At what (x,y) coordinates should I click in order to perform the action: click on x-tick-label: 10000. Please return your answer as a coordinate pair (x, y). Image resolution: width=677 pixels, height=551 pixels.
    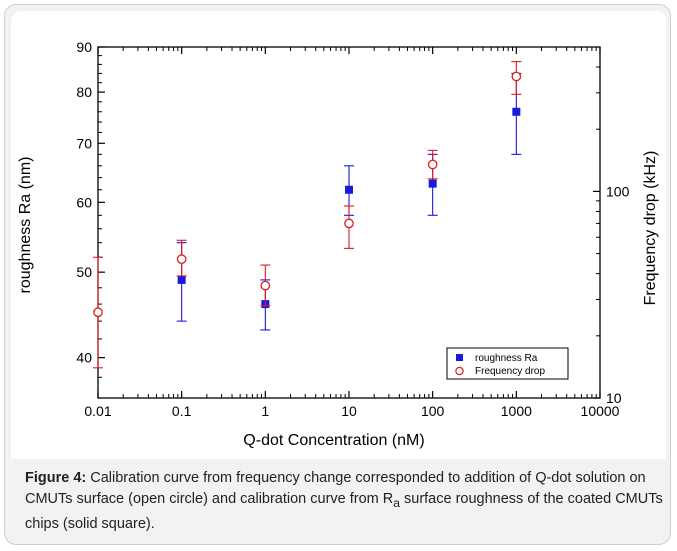
    Looking at the image, I should click on (600, 411).